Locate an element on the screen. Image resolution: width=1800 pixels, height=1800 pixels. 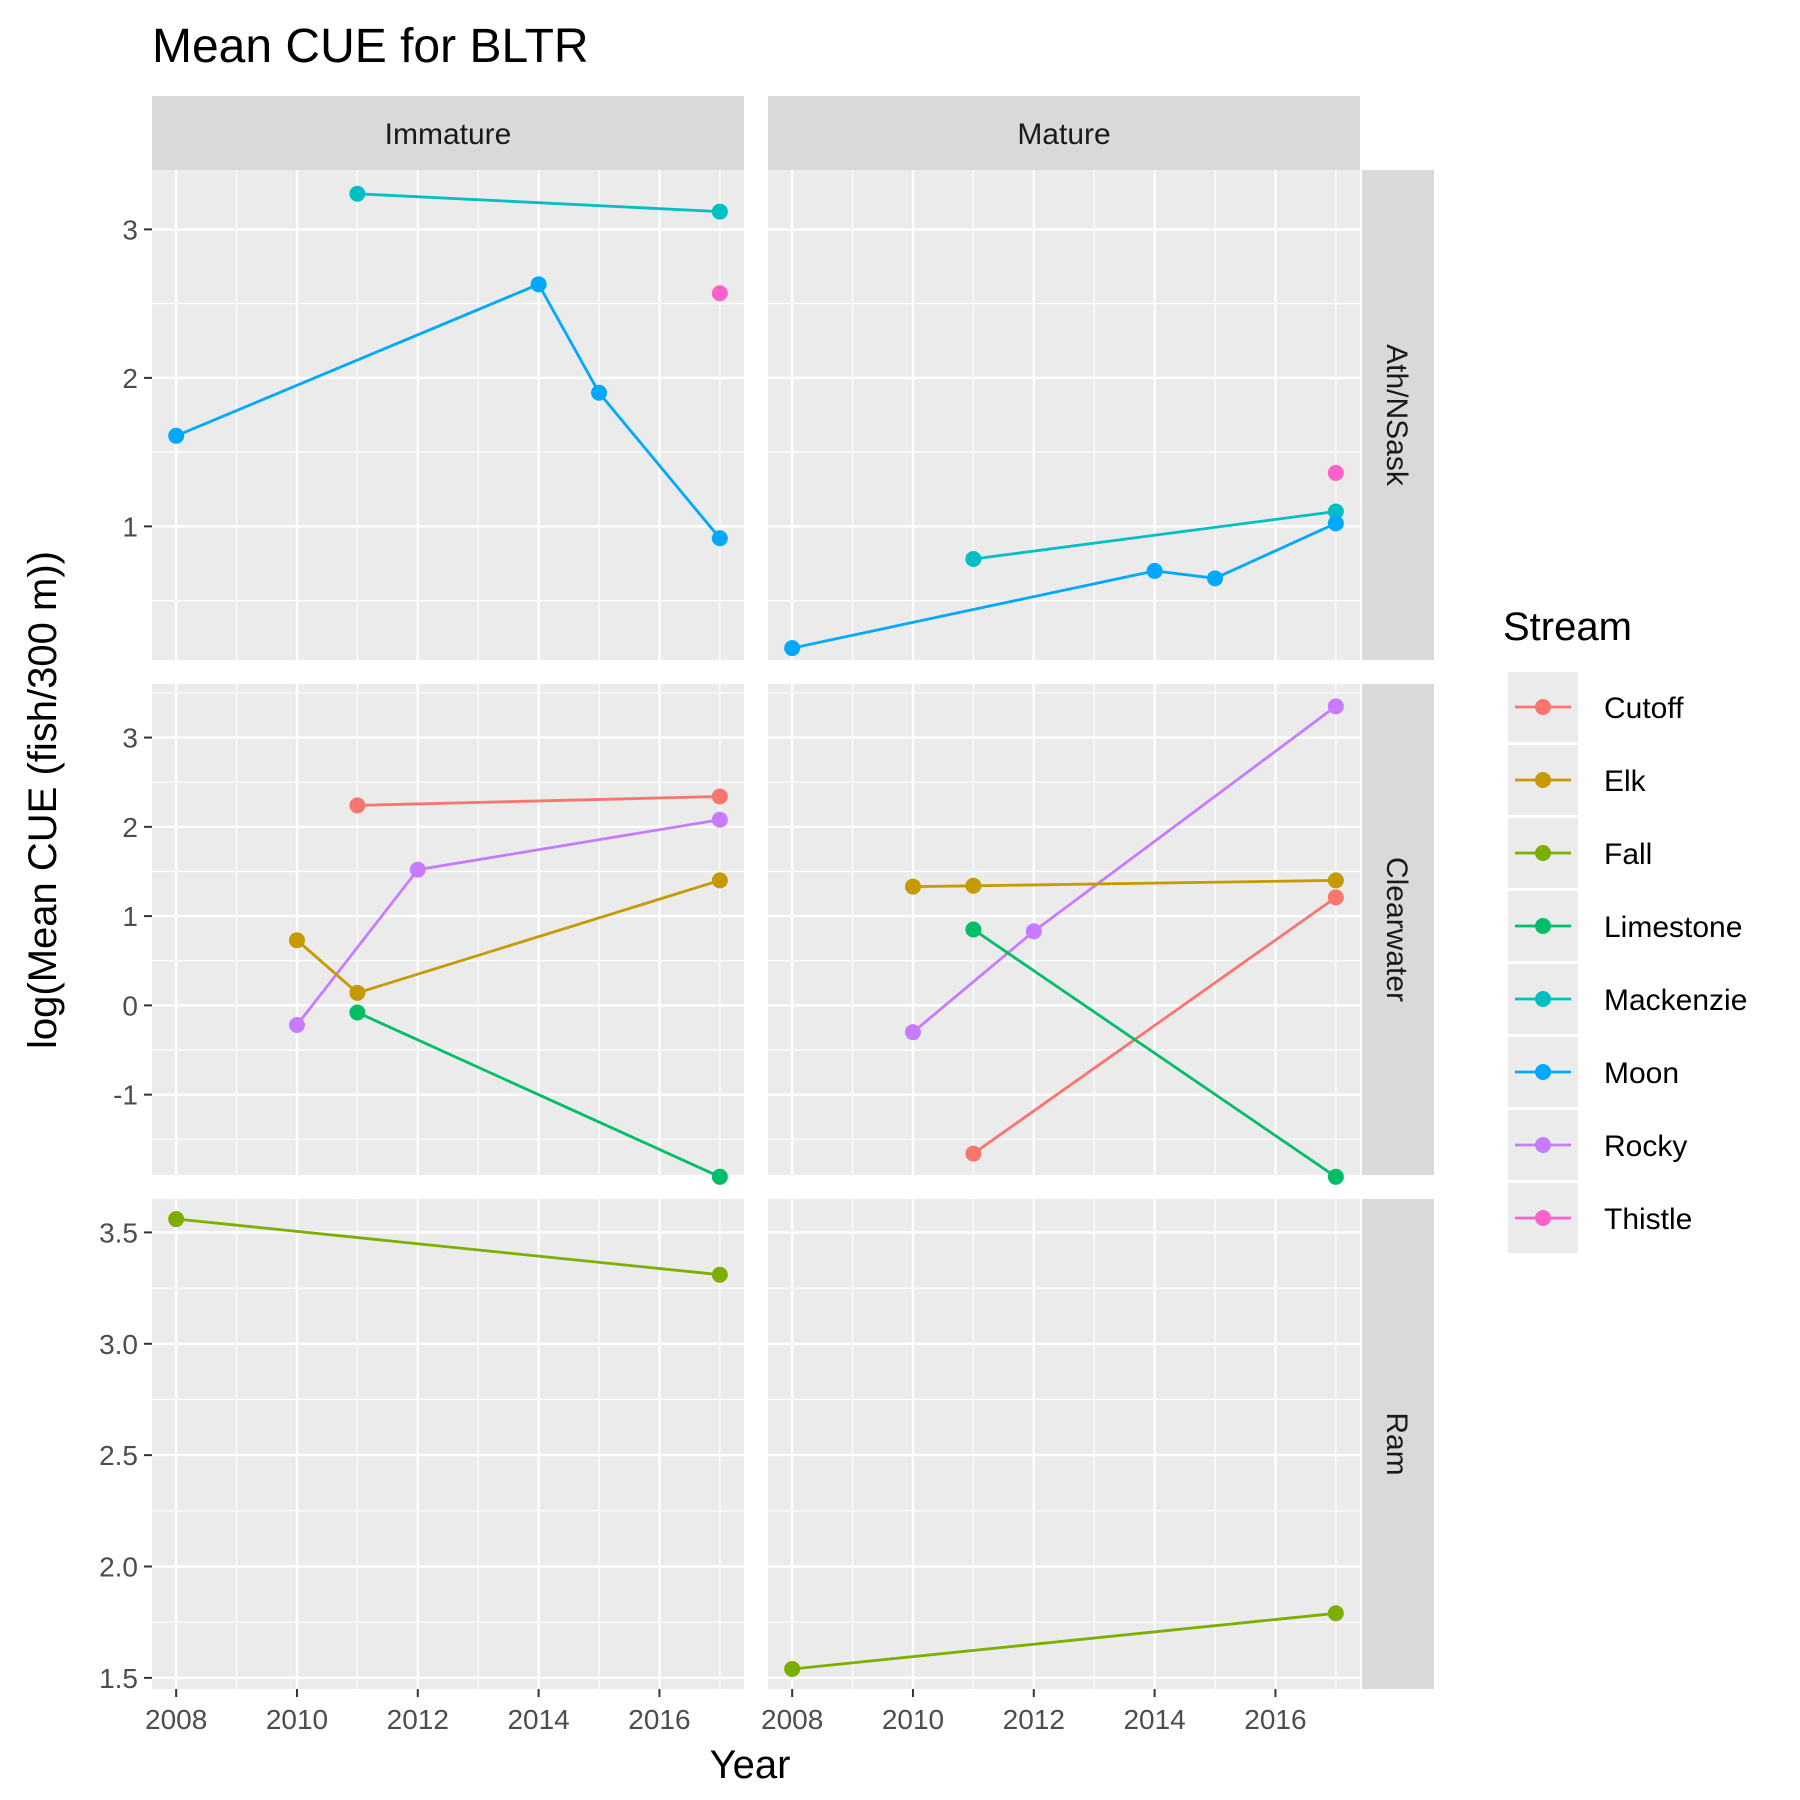
y-tick-label: 3.0 is located at coordinates (118, 1344).